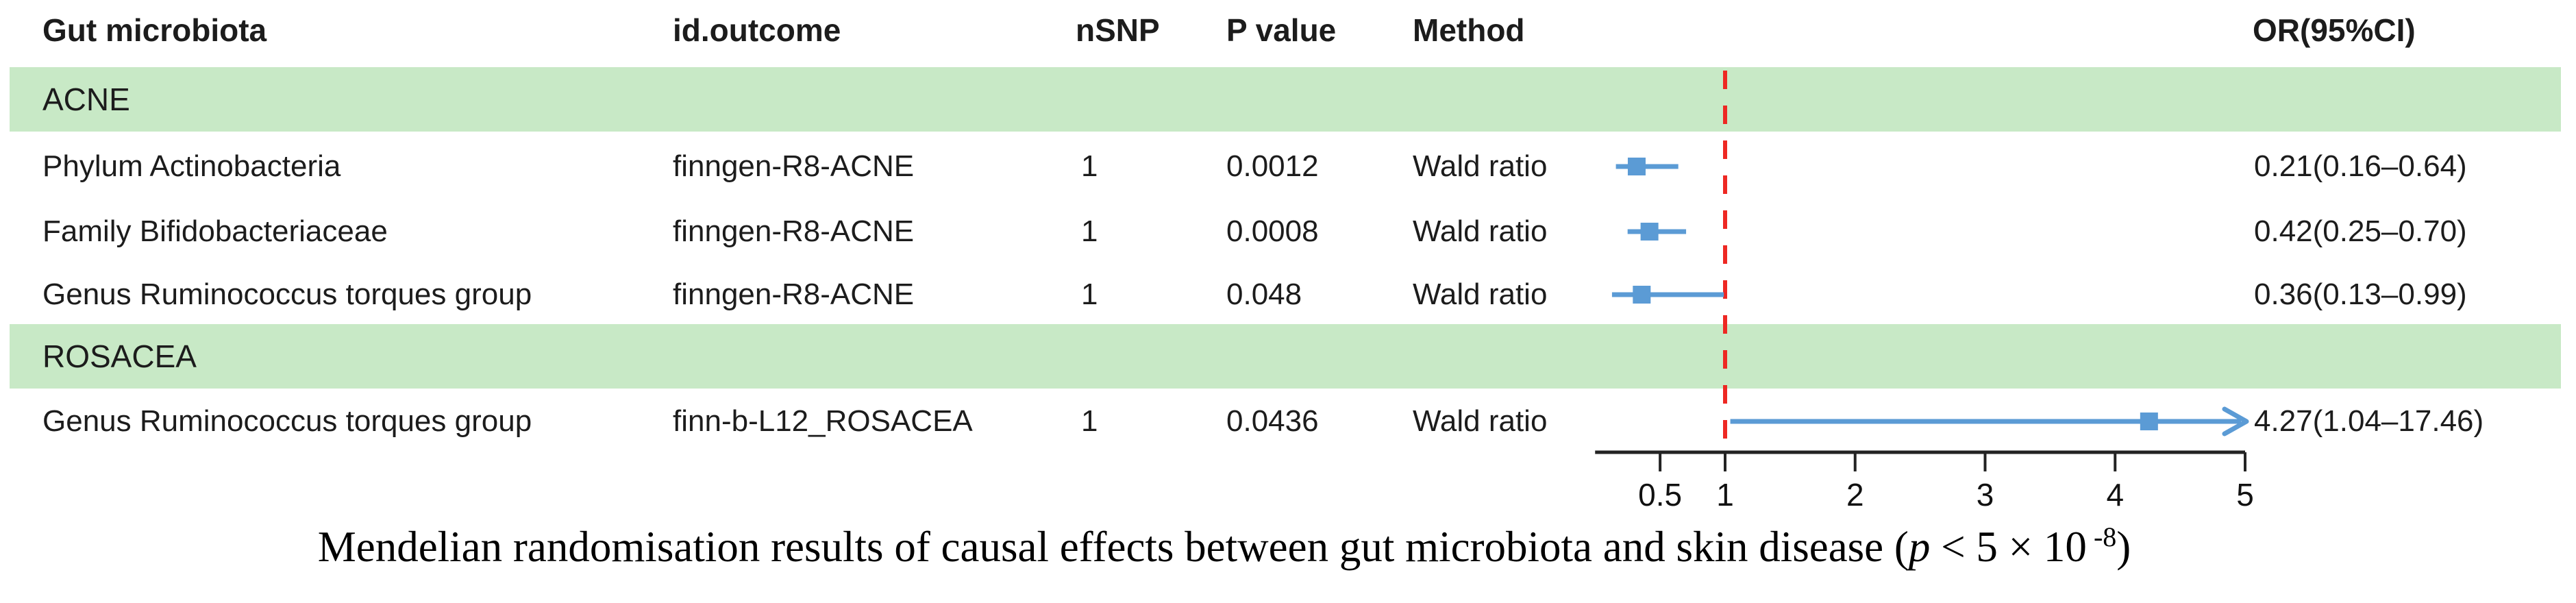 Image resolution: width=2576 pixels, height=603 pixels. Describe the element at coordinates (119, 356) in the screenshot. I see `group-label-rosacea: ROSACEA` at that location.